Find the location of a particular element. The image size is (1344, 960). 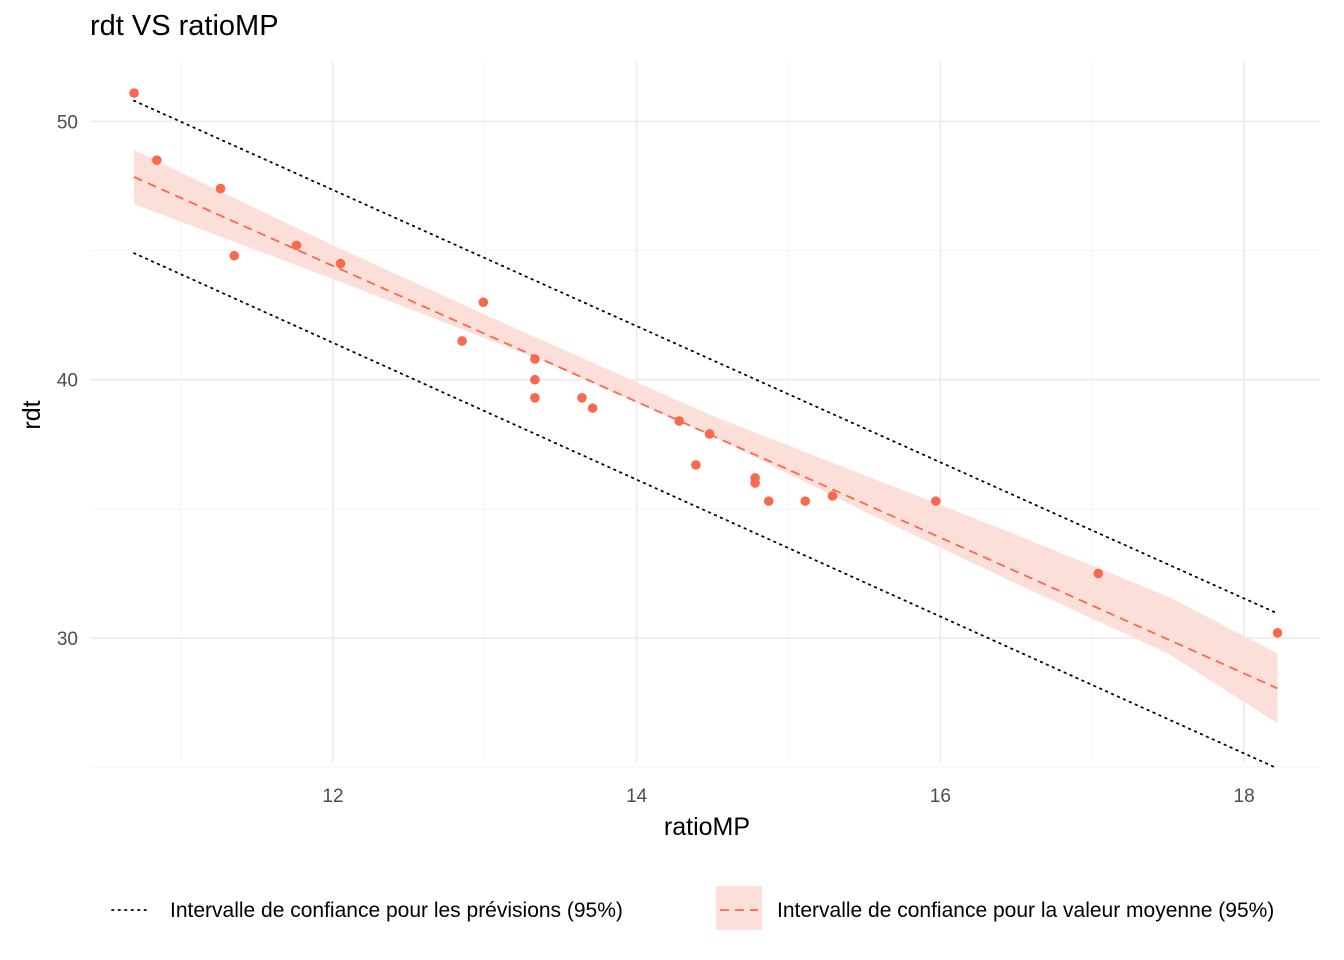

y-axis-title: rdt is located at coordinates (32, 414).